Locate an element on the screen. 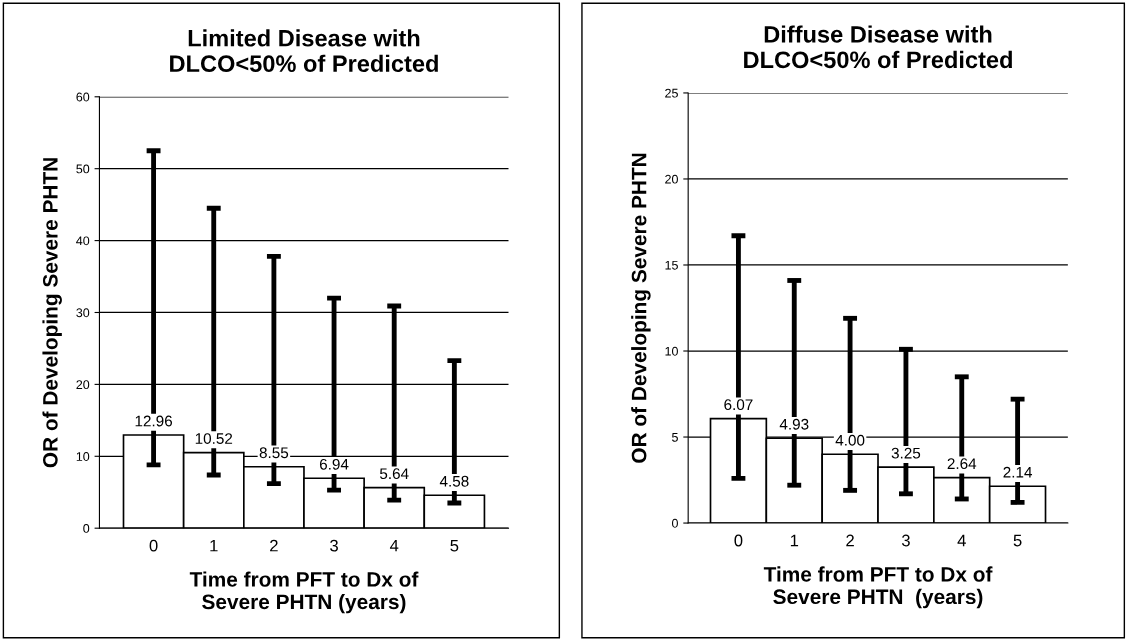 This screenshot has width=1130, height=641. y-tick-label: 40 is located at coordinates (83, 241).